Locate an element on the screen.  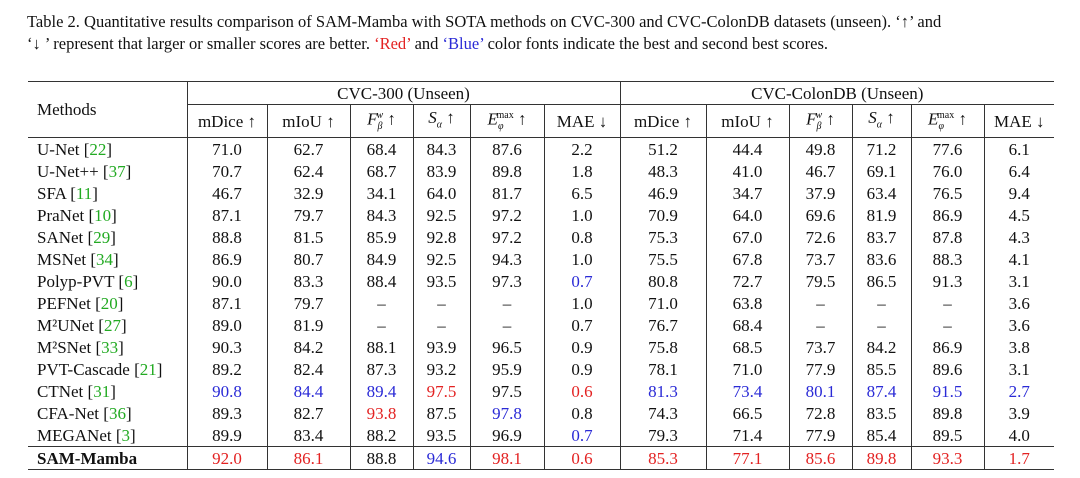
value-cell: 86.1 is located at coordinates (308, 458).